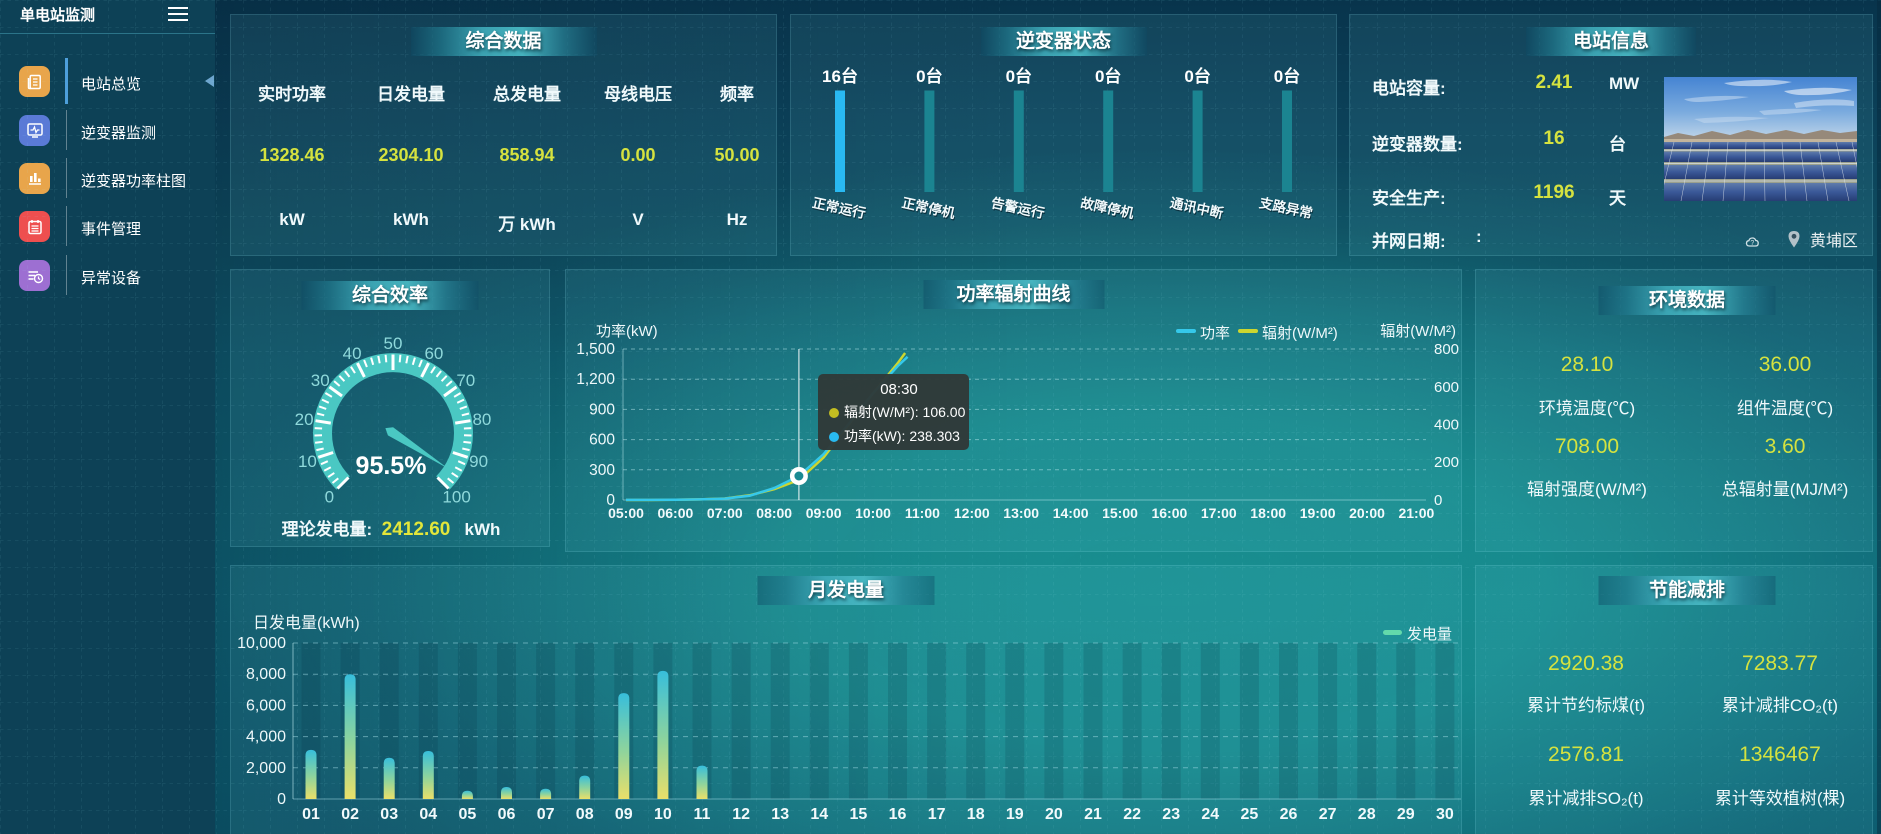 This screenshot has height=834, width=1881. What do you see at coordinates (859, 814) in the screenshot?
I see `svg-text: 15` at bounding box center [859, 814].